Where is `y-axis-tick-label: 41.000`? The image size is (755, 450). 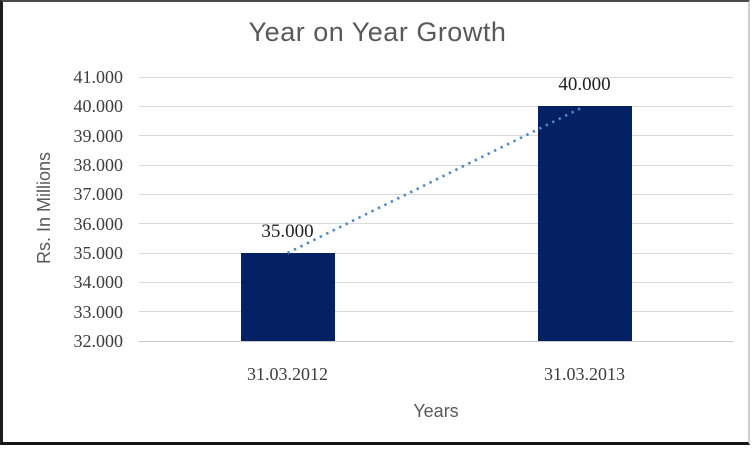
y-axis-tick-label: 41.000 is located at coordinates (98, 77).